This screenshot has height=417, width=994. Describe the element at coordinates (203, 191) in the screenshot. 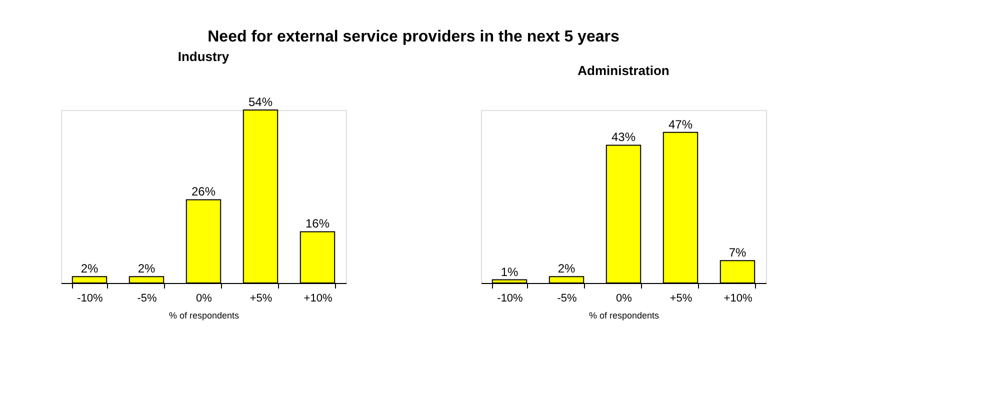

I see `data-label: 26%` at that location.